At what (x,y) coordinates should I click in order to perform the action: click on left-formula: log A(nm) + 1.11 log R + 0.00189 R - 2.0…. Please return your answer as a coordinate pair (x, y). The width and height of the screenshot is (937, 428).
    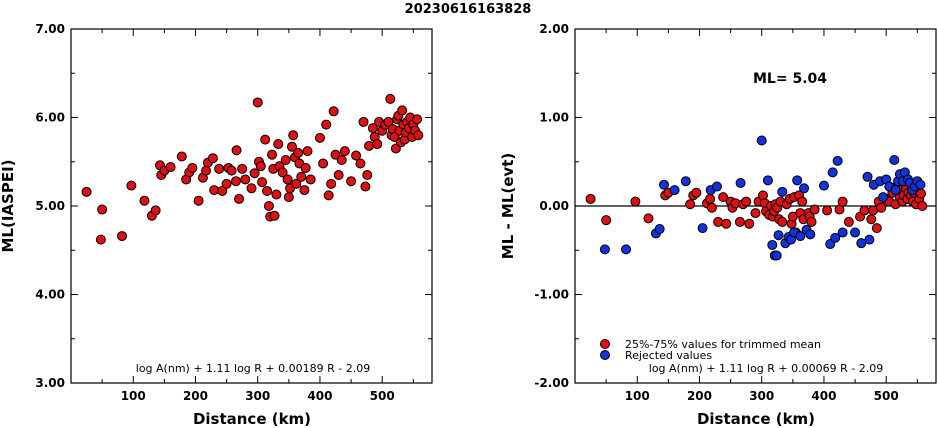
    Looking at the image, I should click on (253, 368).